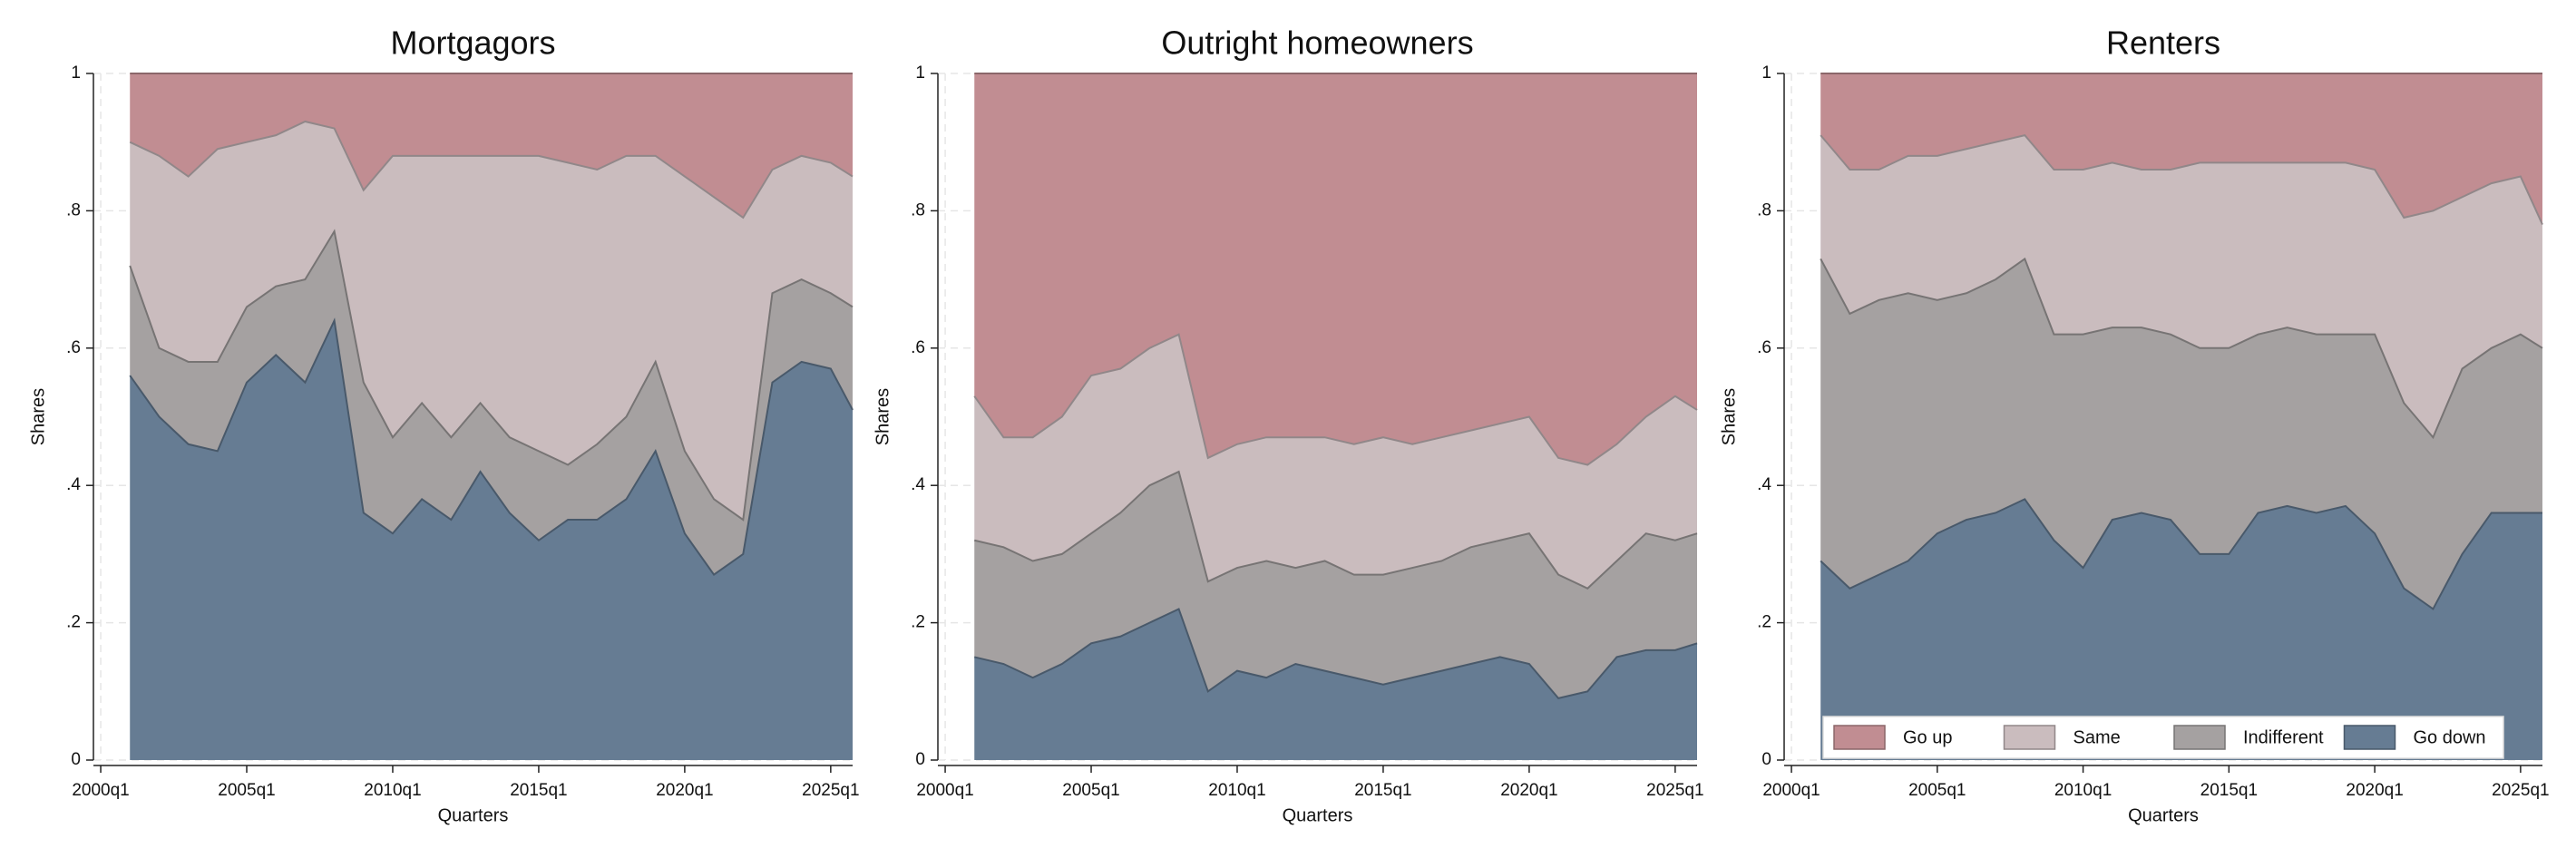 This screenshot has width=2576, height=858. What do you see at coordinates (2163, 43) in the screenshot?
I see `chart-title: Renters` at bounding box center [2163, 43].